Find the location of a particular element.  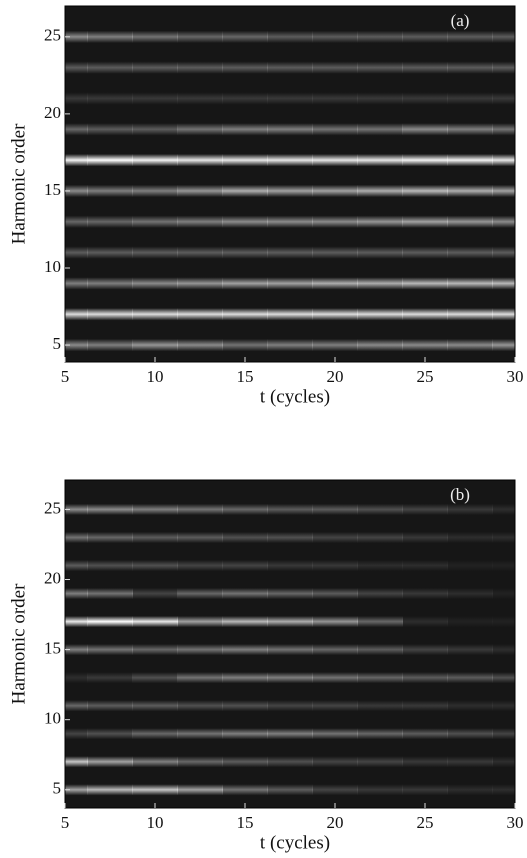

y-tick-label: 15 is located at coordinates (52, 189).